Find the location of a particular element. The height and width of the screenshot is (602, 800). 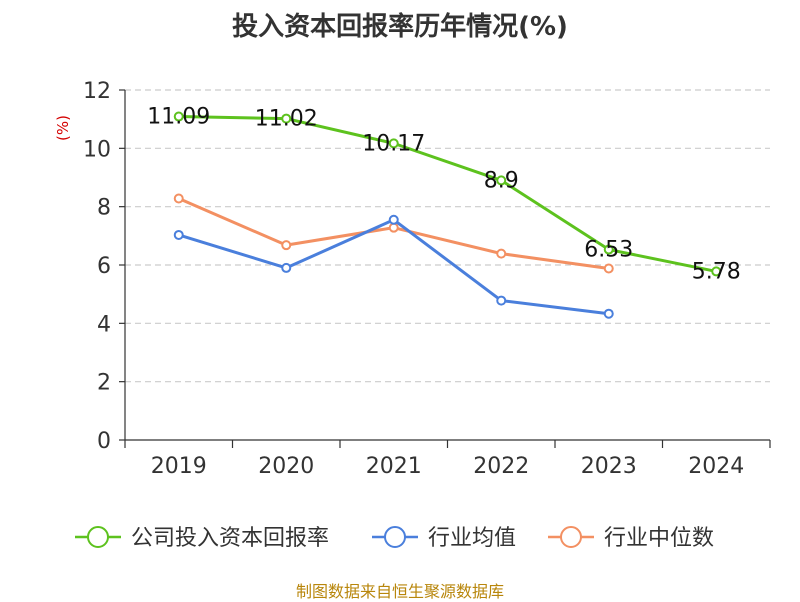

data-label: 8.9 is located at coordinates (501, 180).